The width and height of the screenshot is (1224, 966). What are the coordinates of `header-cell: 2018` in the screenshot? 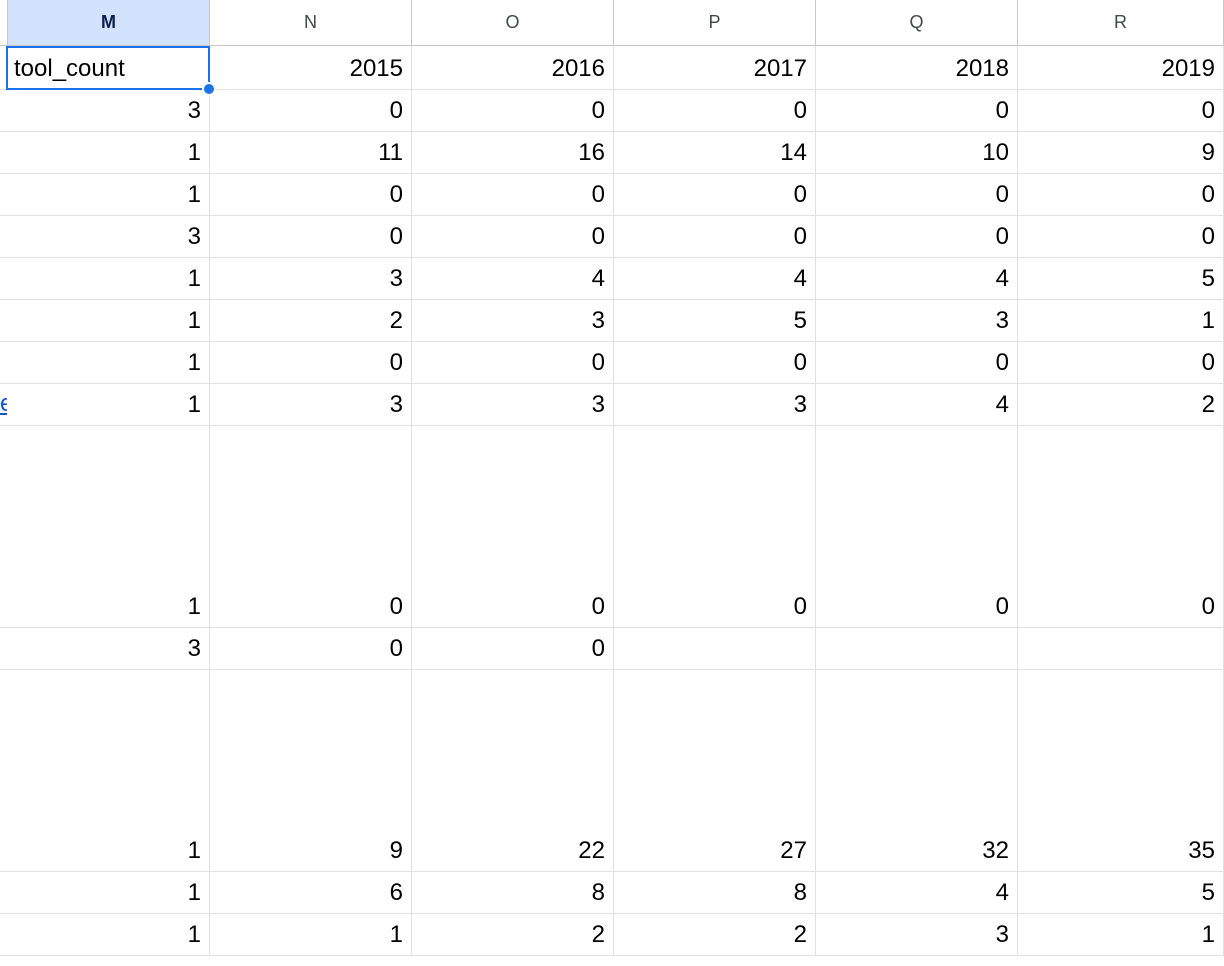 It's located at (917, 68).